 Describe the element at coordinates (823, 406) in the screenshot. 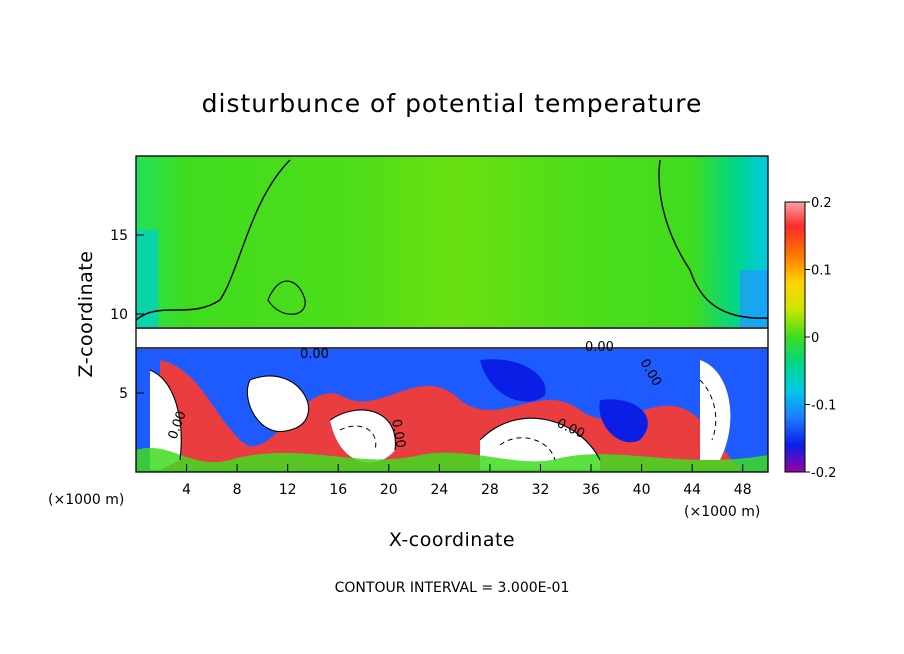

I see `colorbar-tick-label: -0.1` at that location.